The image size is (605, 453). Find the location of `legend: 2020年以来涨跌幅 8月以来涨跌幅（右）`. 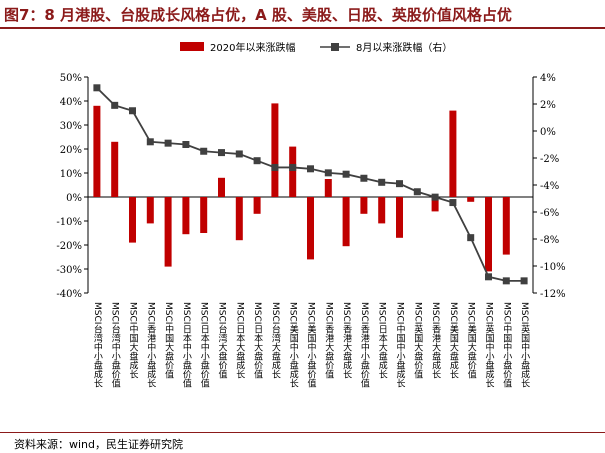

legend: 2020年以来涨跌幅 8月以来涨跌幅（右） is located at coordinates (316, 47).